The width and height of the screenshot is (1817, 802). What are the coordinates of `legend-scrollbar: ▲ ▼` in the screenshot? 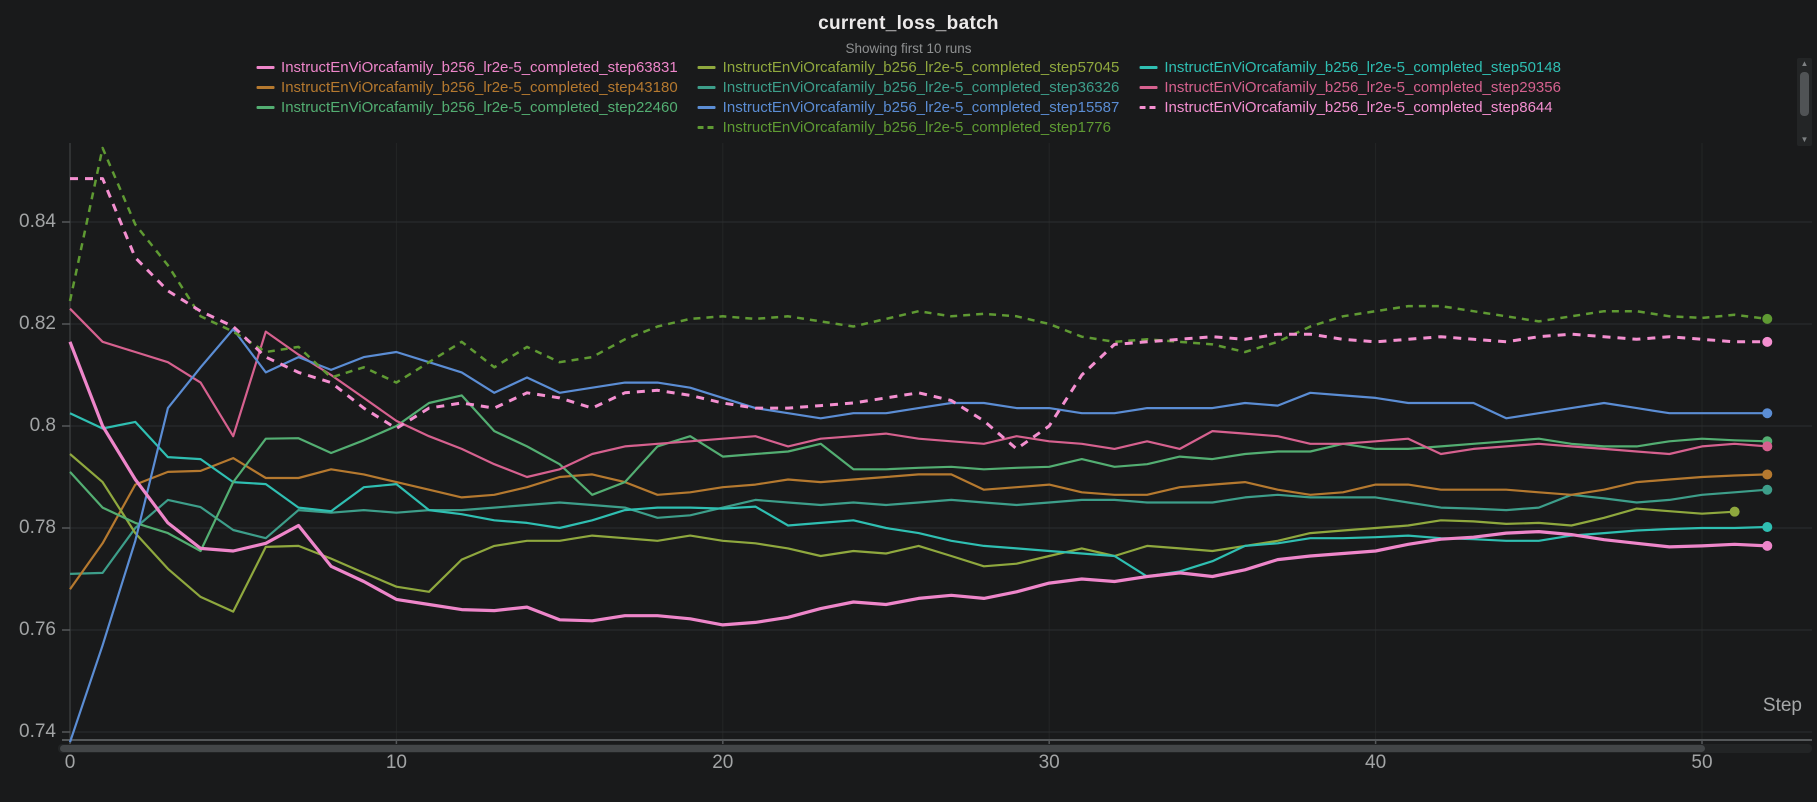 It's located at (1804, 102).